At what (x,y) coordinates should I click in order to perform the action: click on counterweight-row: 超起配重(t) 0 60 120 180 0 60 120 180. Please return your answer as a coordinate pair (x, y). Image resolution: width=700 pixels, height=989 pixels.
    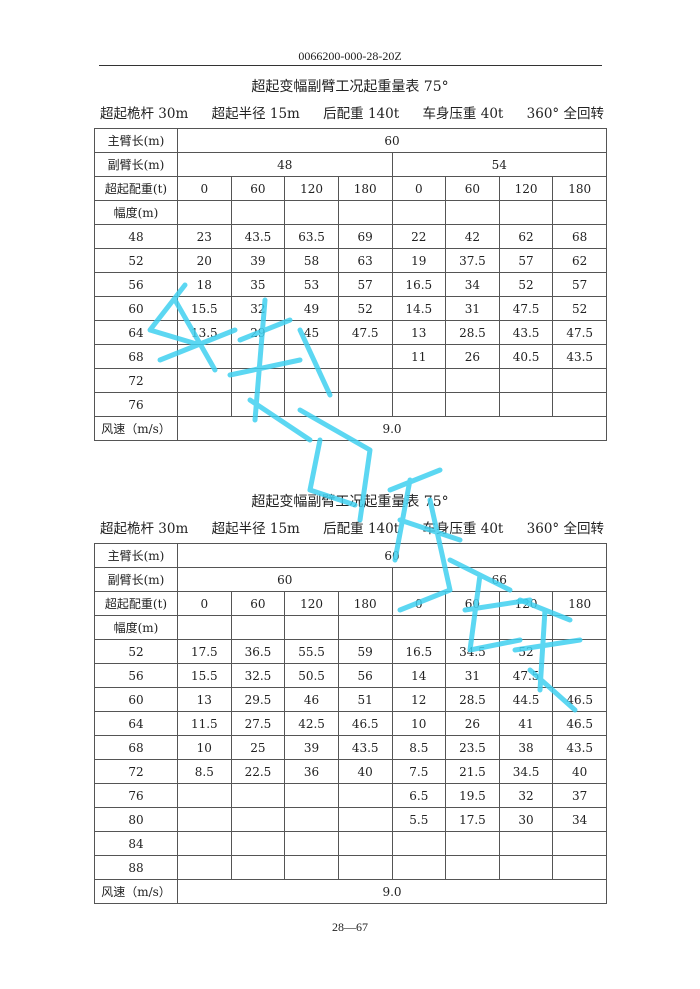
    Looking at the image, I should click on (350, 188).